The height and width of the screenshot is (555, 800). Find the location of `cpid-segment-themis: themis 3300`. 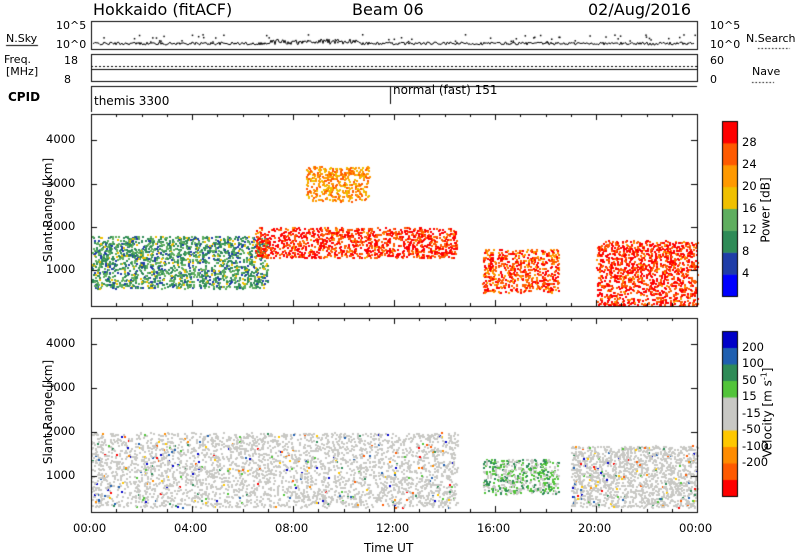

cpid-segment-themis: themis 3300 is located at coordinates (132, 101).